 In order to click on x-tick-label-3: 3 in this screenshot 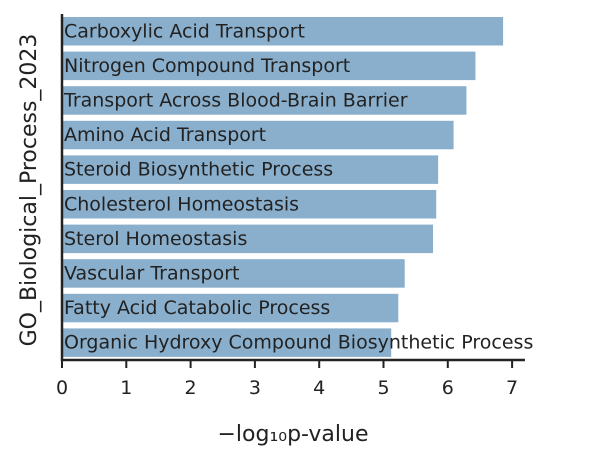, I will do `click(255, 388)`.